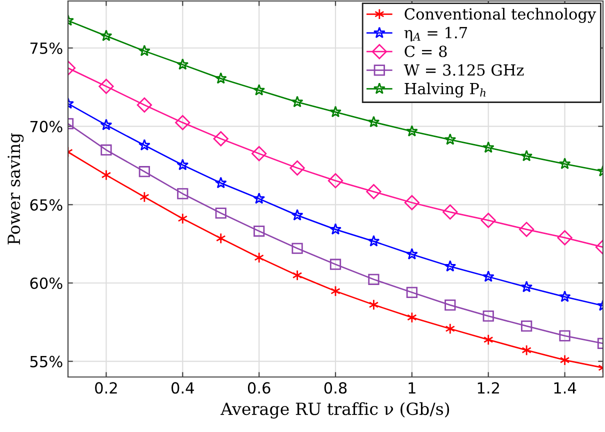  What do you see at coordinates (183, 388) in the screenshot?
I see `x-tick-label: 0.4` at bounding box center [183, 388].